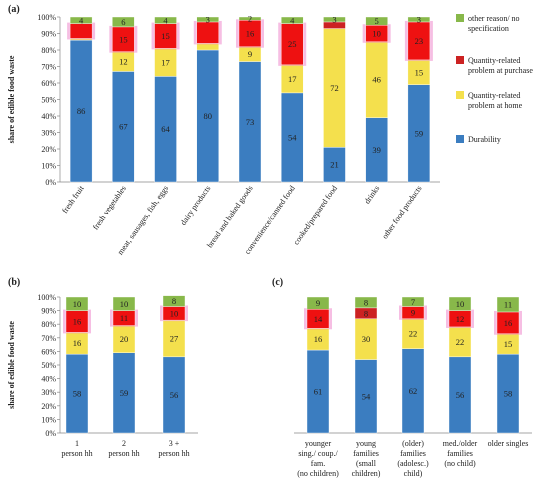  Describe the element at coordinates (508, 344) in the screenshot. I see `data-label: 15` at that location.